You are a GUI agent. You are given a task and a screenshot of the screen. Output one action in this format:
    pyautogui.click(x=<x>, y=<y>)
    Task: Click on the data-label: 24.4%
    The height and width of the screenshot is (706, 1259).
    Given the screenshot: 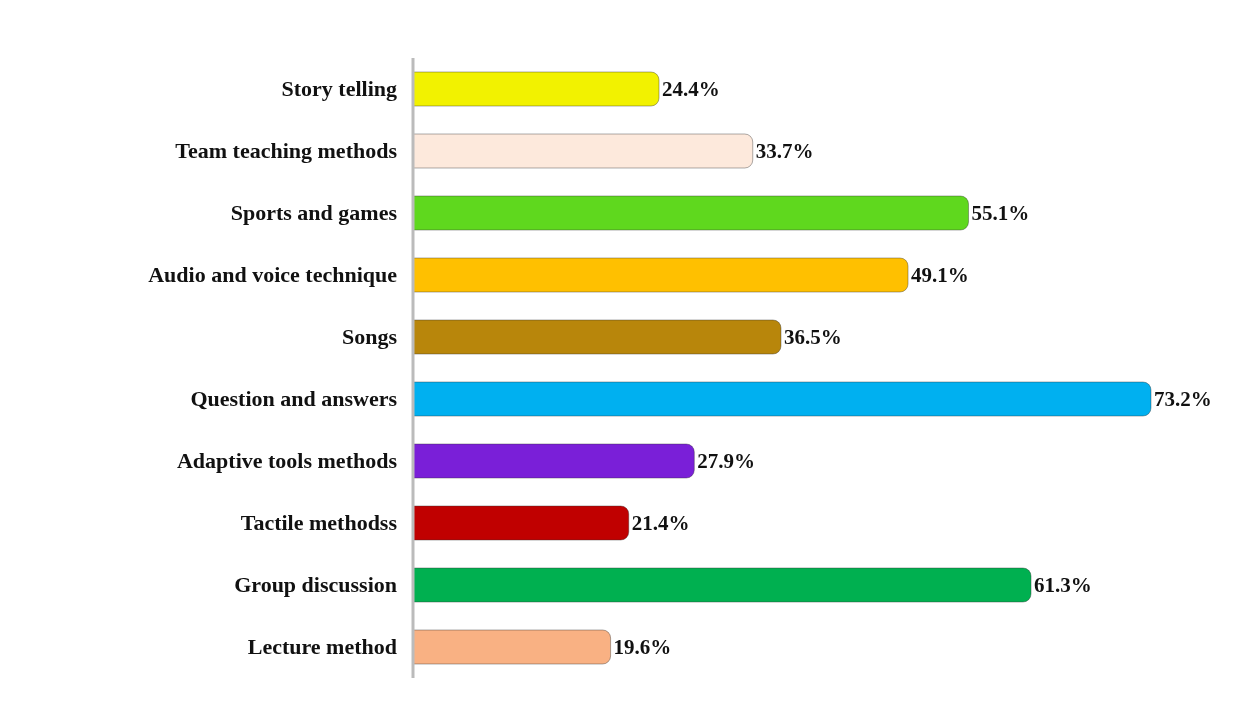 What is the action you would take?
    pyautogui.click(x=691, y=89)
    